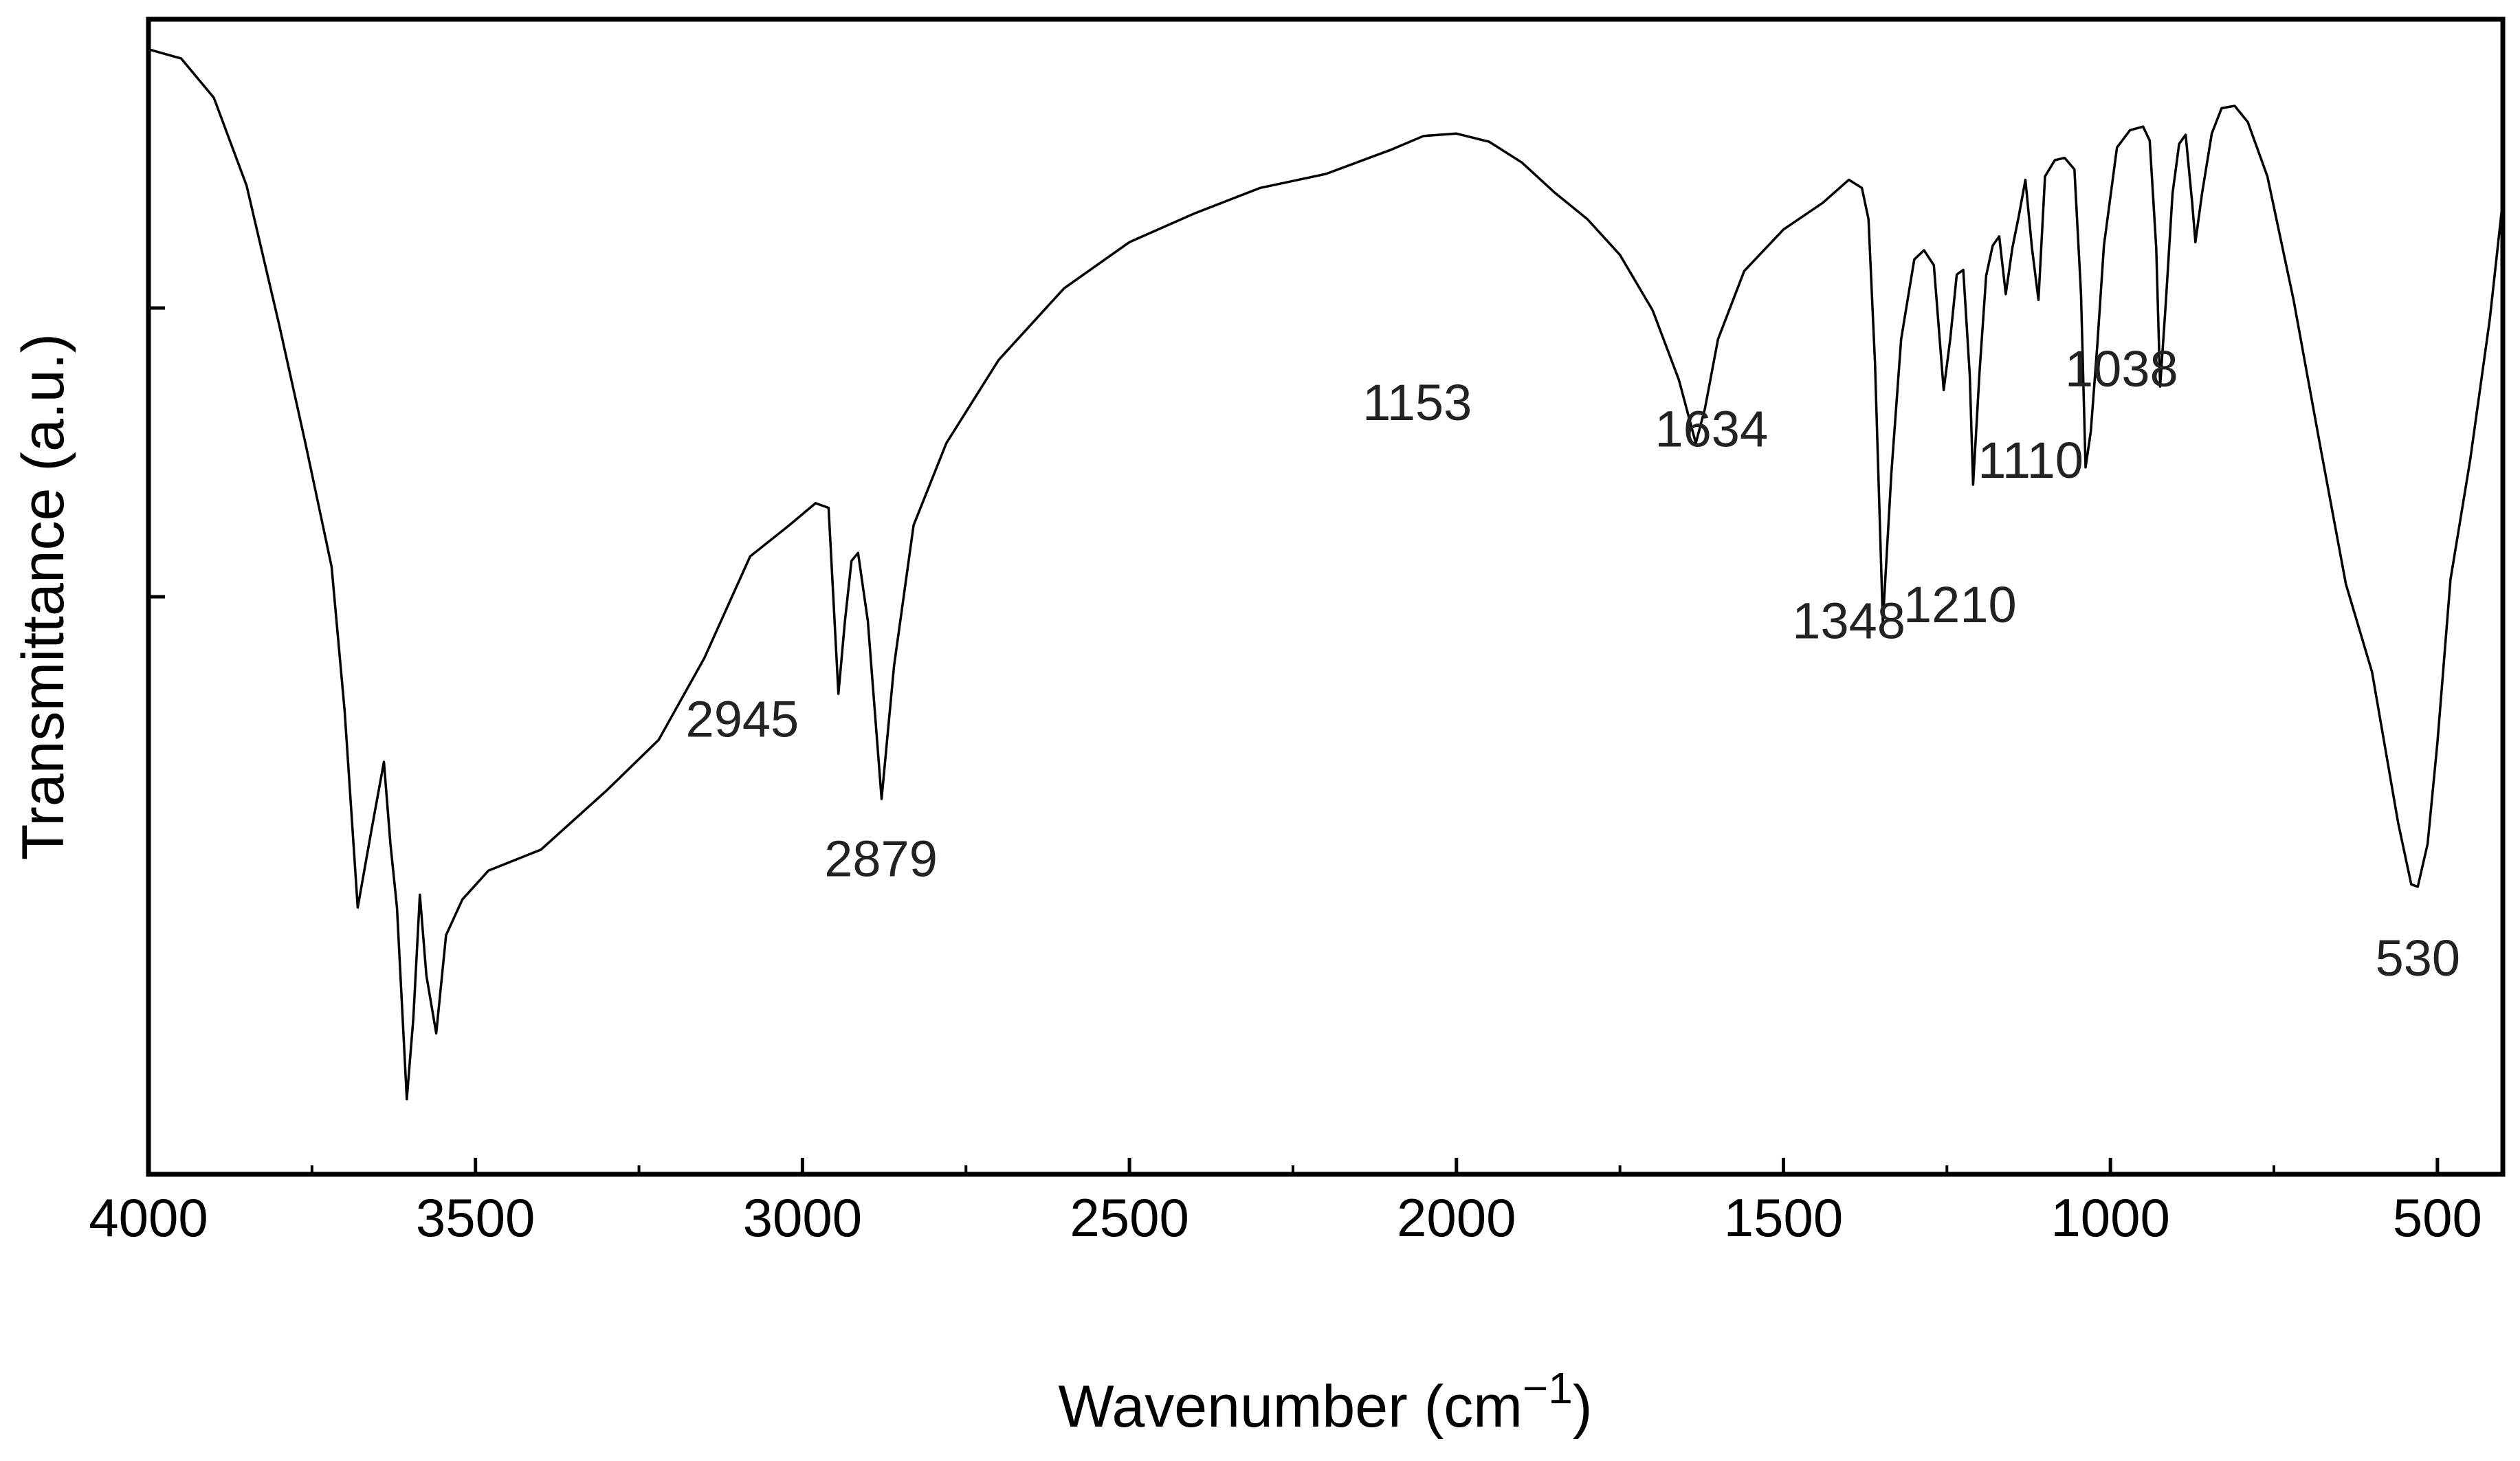 This screenshot has width=2520, height=1461. I want to click on peak-label-1153: 1153, so click(1417, 402).